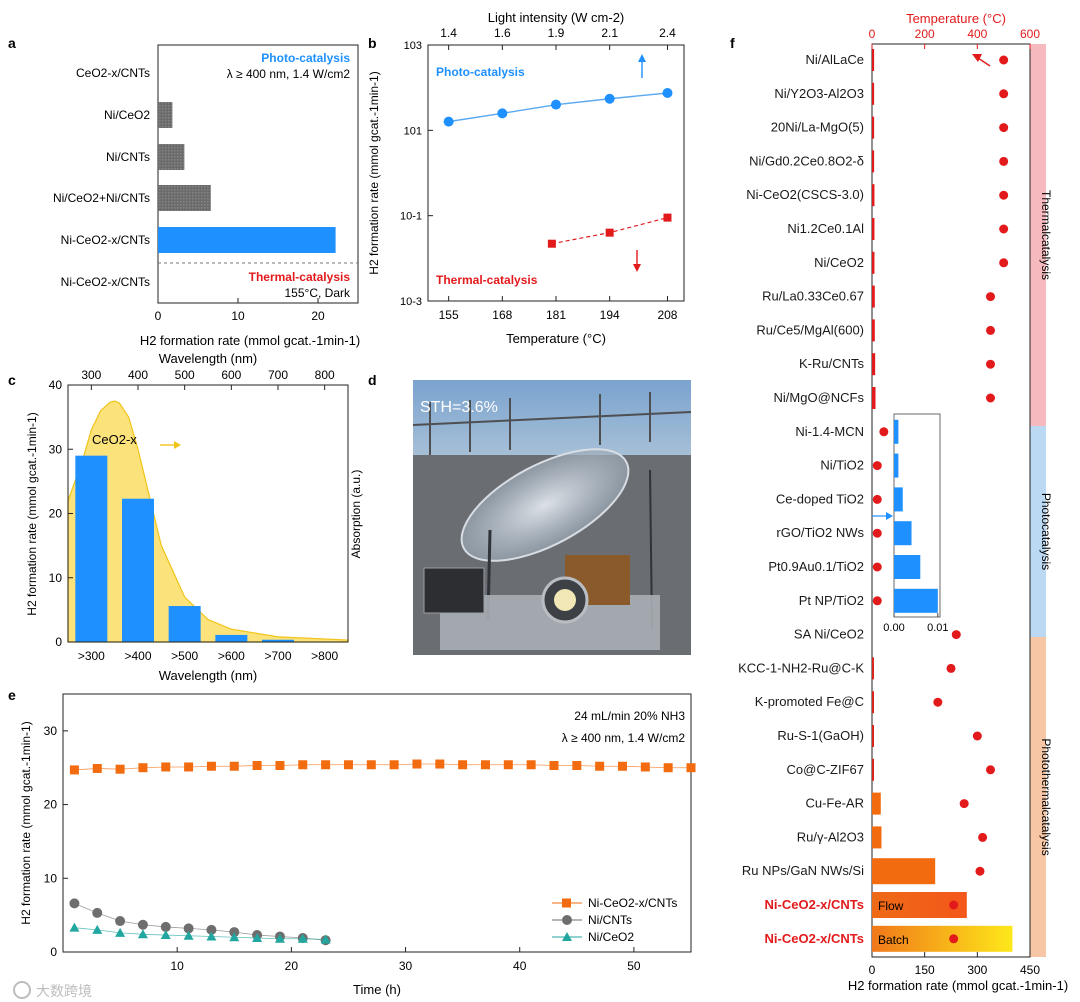  I want to click on panel-c-x2tick-label: 500, so click(185, 375).